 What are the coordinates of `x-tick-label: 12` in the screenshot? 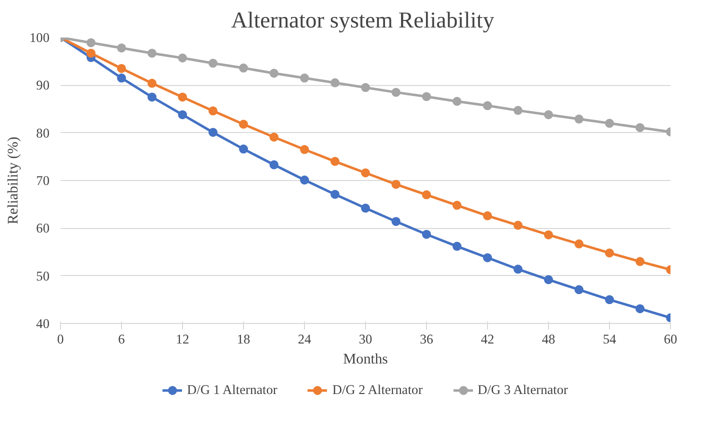 It's located at (183, 339).